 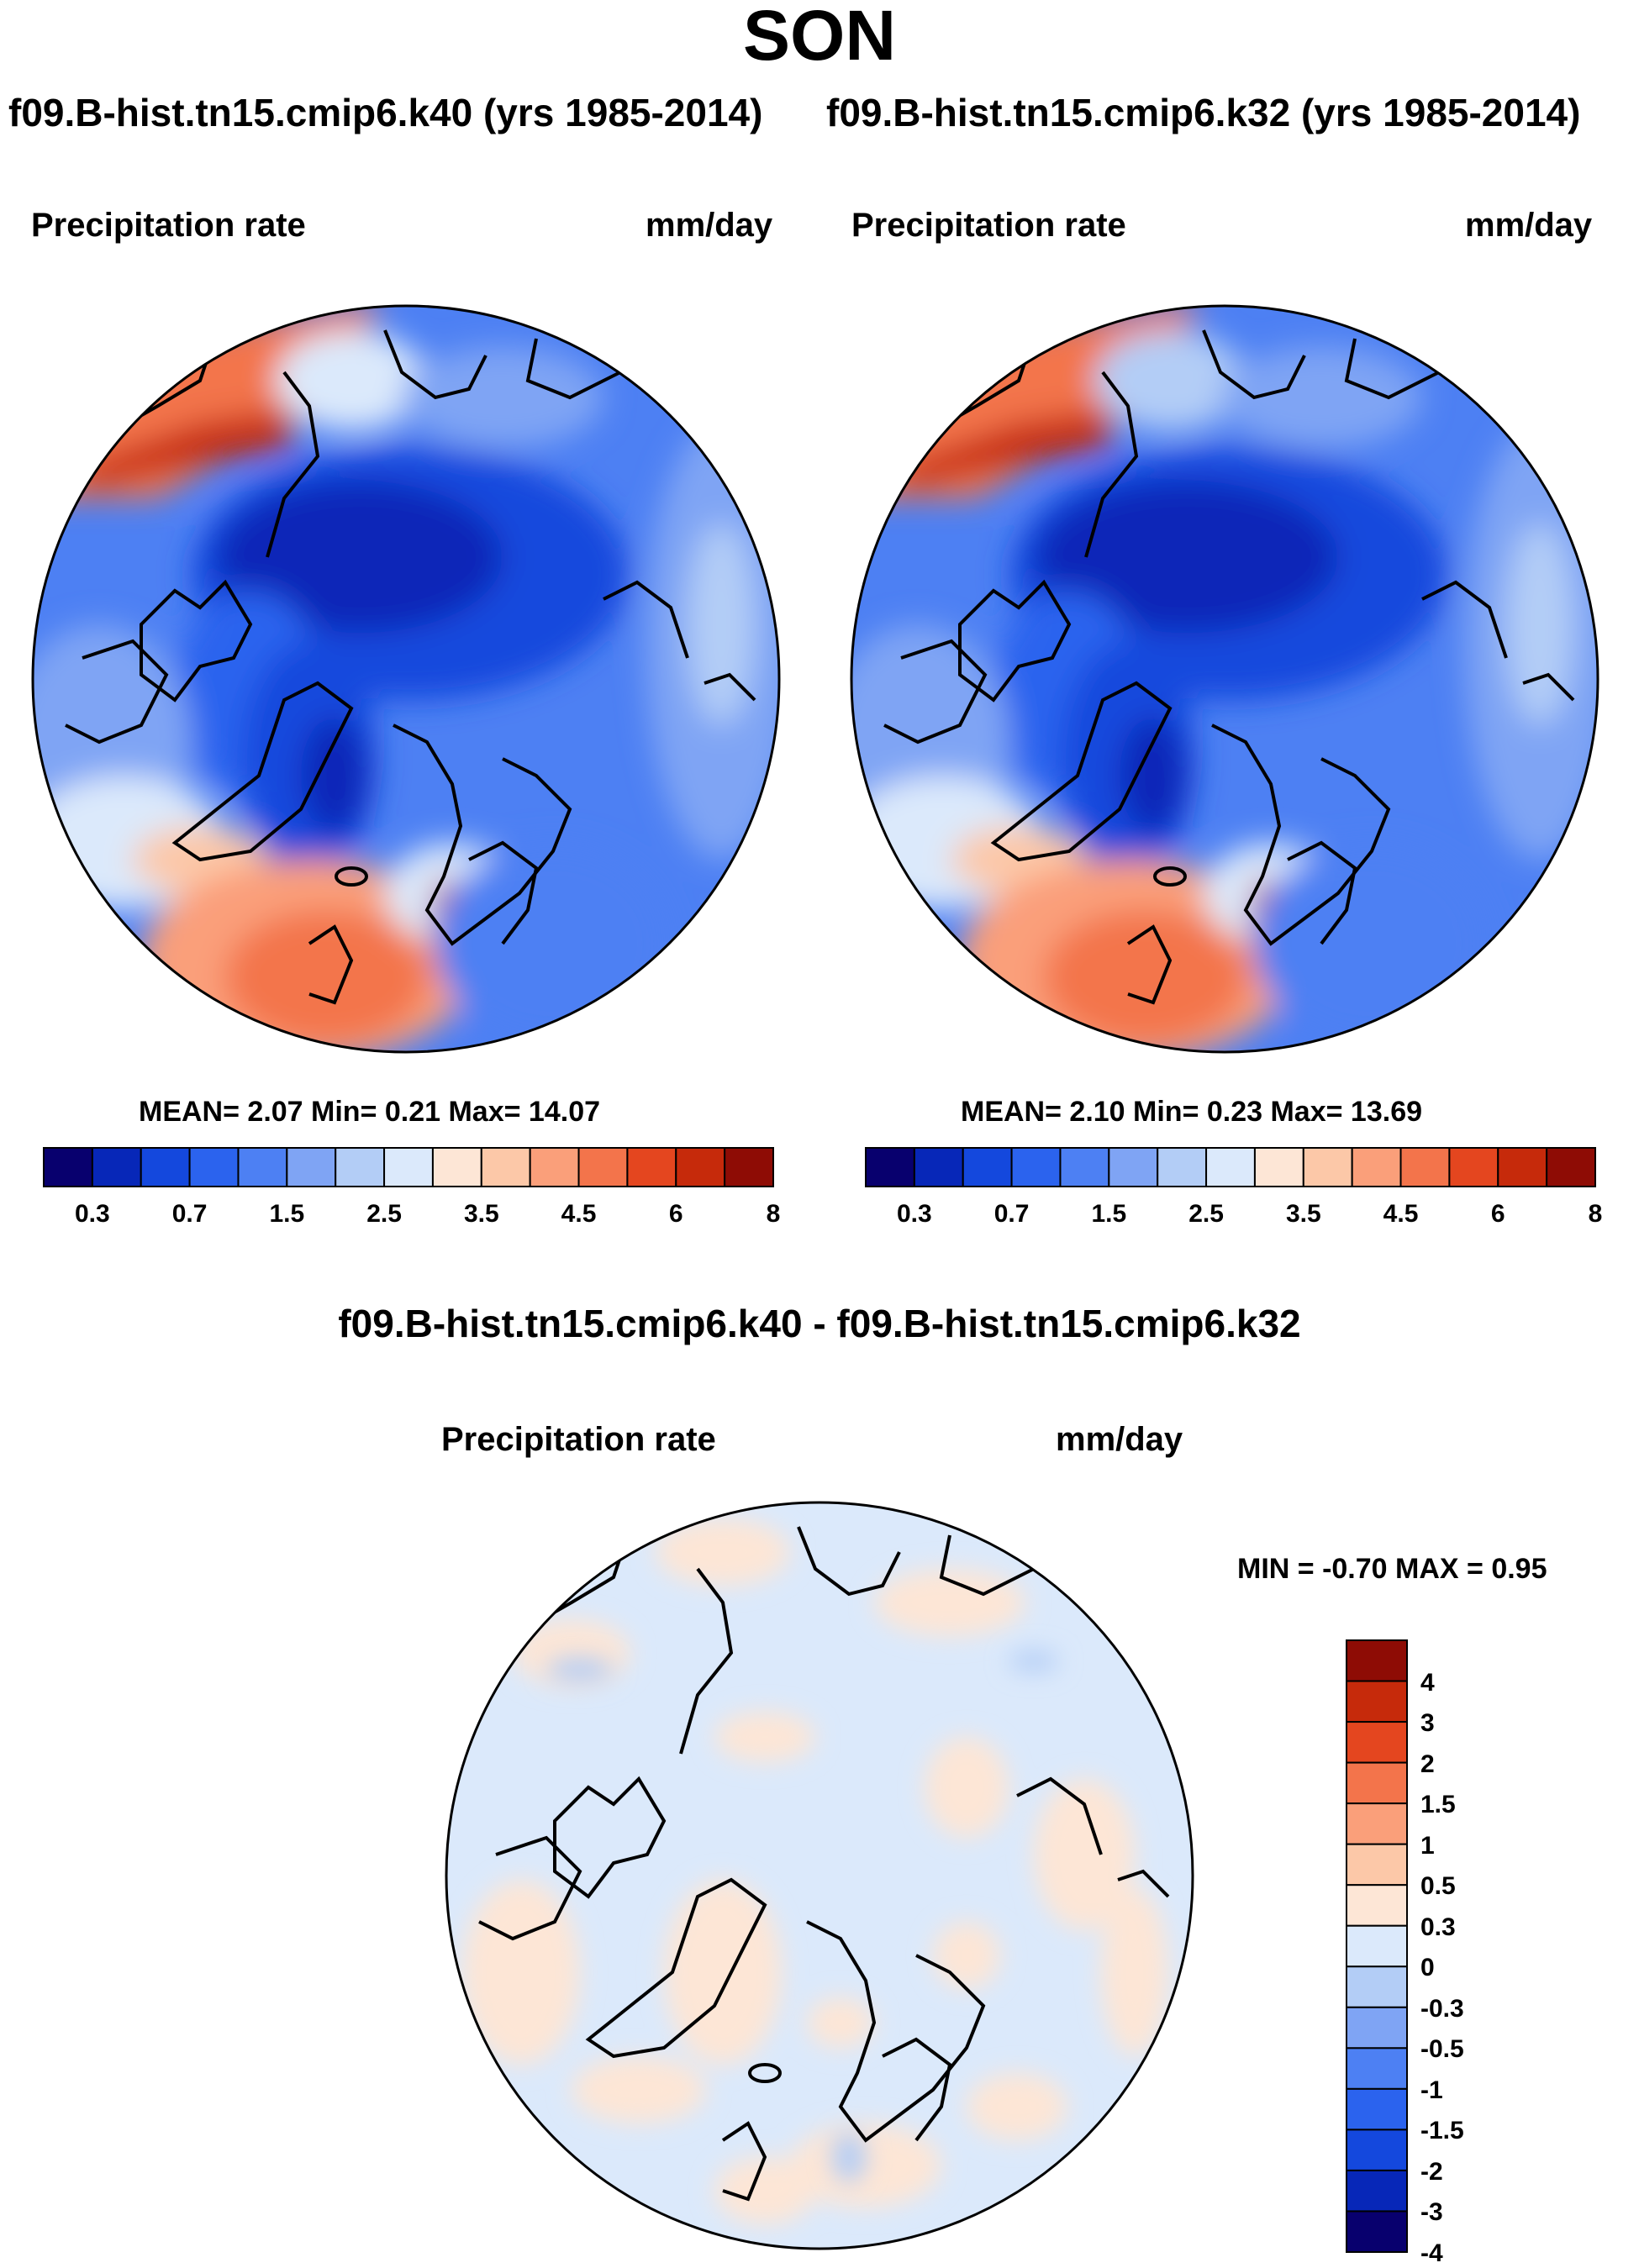 What do you see at coordinates (189, 1214) in the screenshot?
I see `colorbar-k40-tick-label: 0.7` at bounding box center [189, 1214].